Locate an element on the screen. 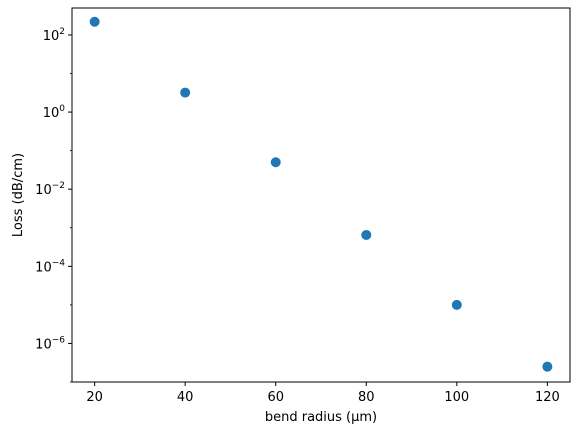 This screenshot has height=436, width=578. x-tick-label: 20 is located at coordinates (94, 397).